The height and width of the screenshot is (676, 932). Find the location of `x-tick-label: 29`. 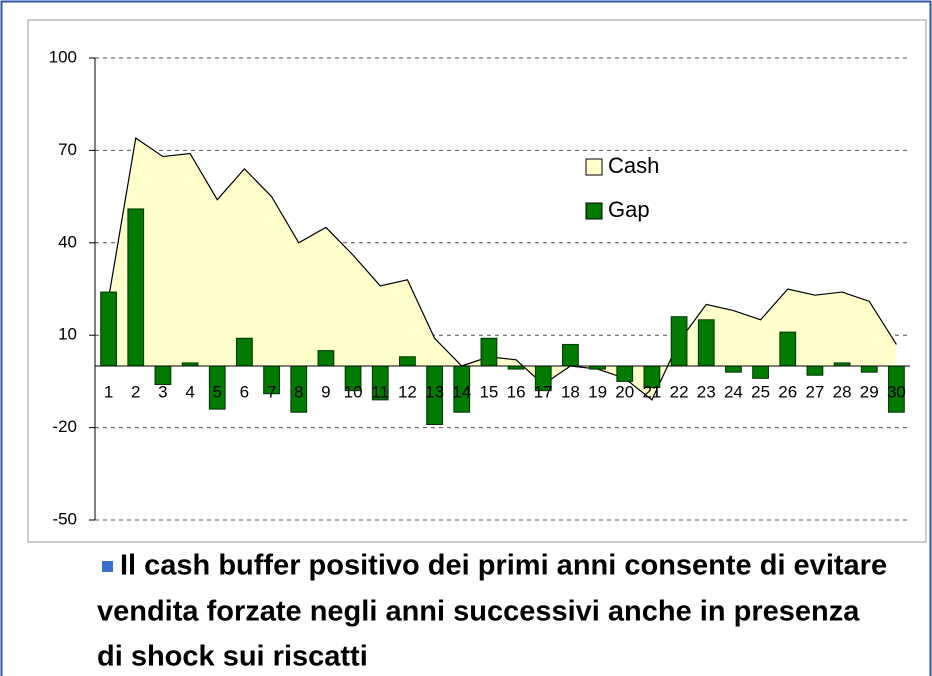

x-tick-label: 29 is located at coordinates (869, 391).